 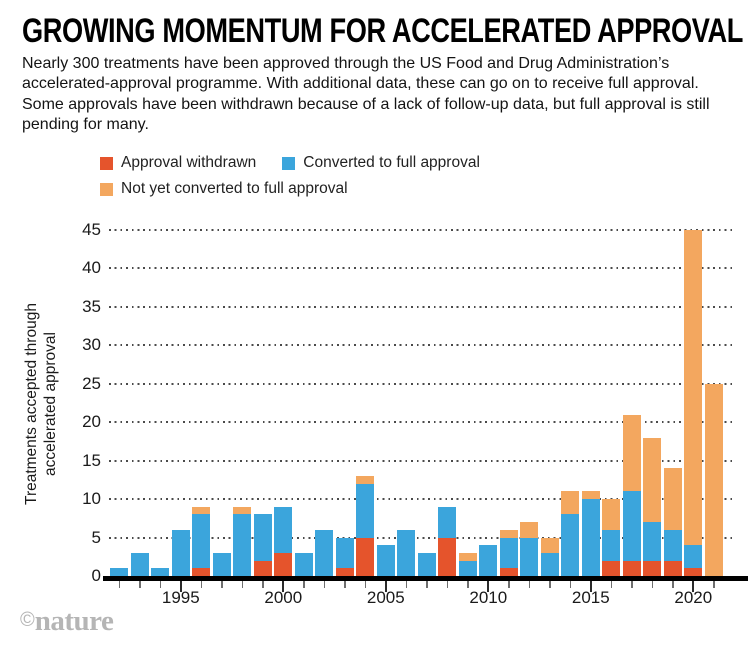 I want to click on legend-row-2: Not yet converted to full approval, so click(x=290, y=189).